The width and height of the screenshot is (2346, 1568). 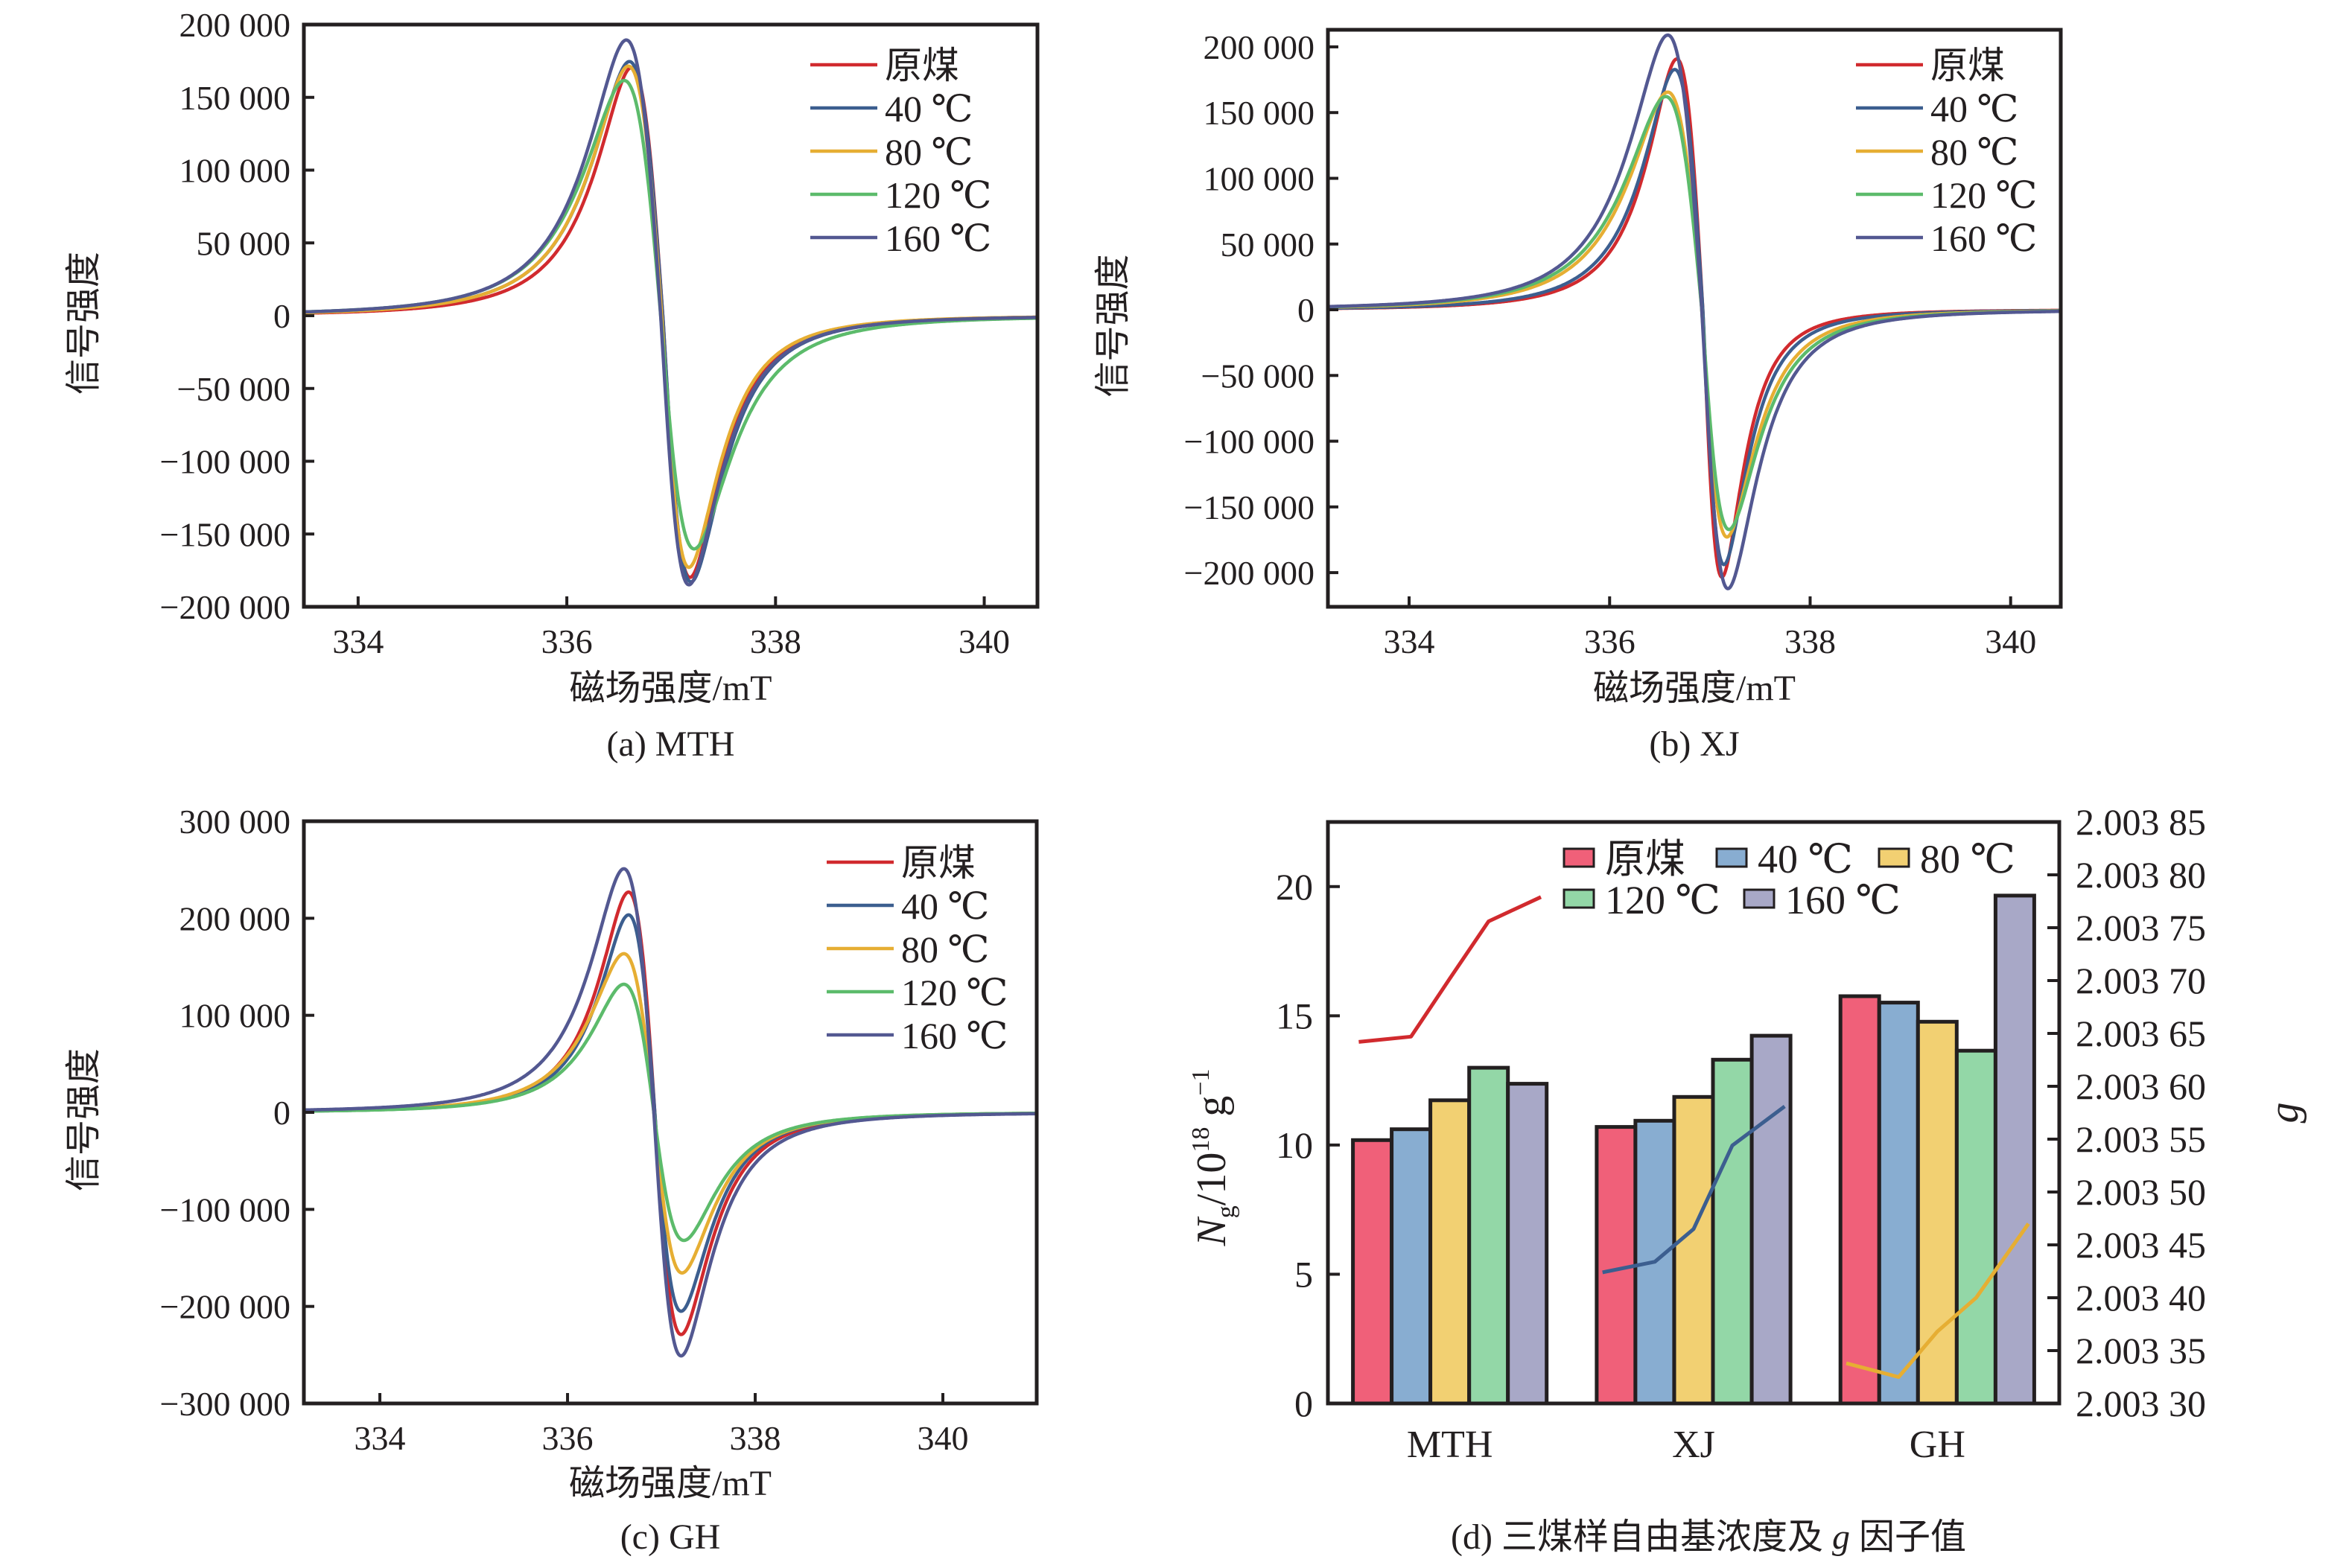 What do you see at coordinates (1268, 245) in the screenshot?
I see `y-tick-label: 50 000` at bounding box center [1268, 245].